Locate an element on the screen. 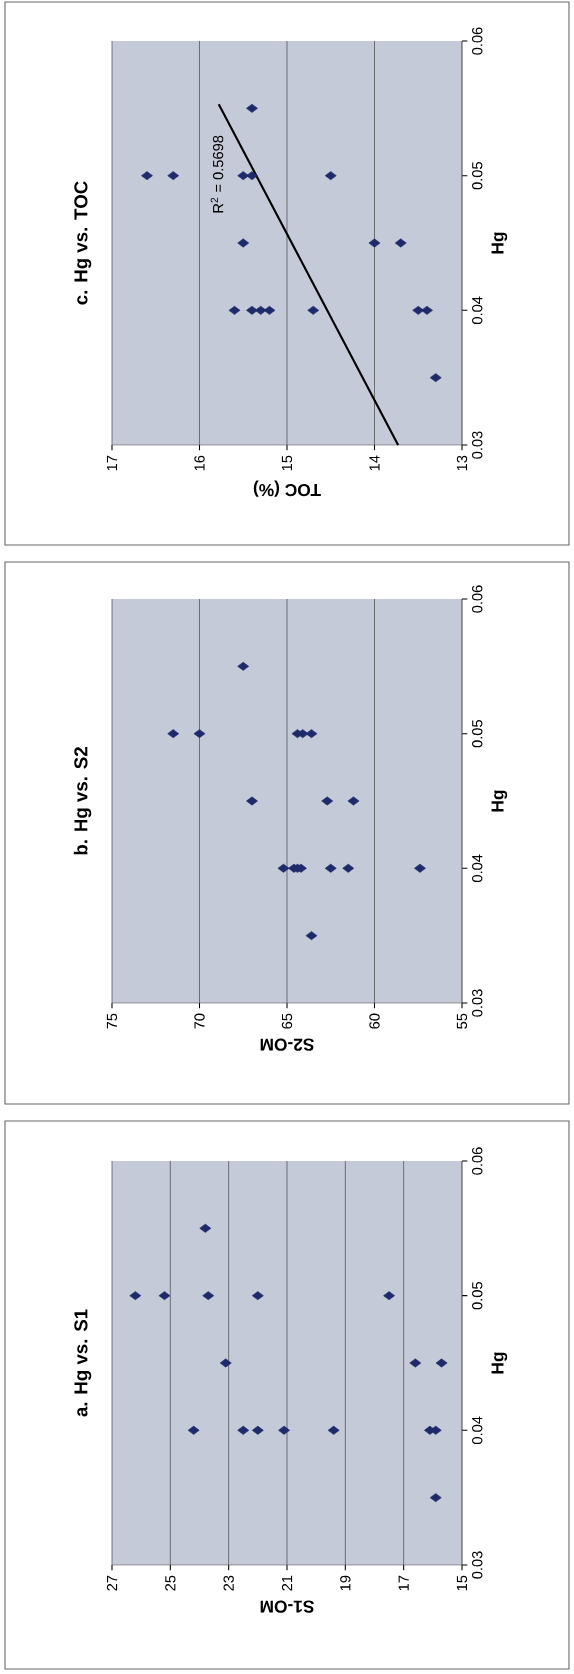 The image size is (574, 1674). x-tick-label: 60 is located at coordinates (374, 1021).